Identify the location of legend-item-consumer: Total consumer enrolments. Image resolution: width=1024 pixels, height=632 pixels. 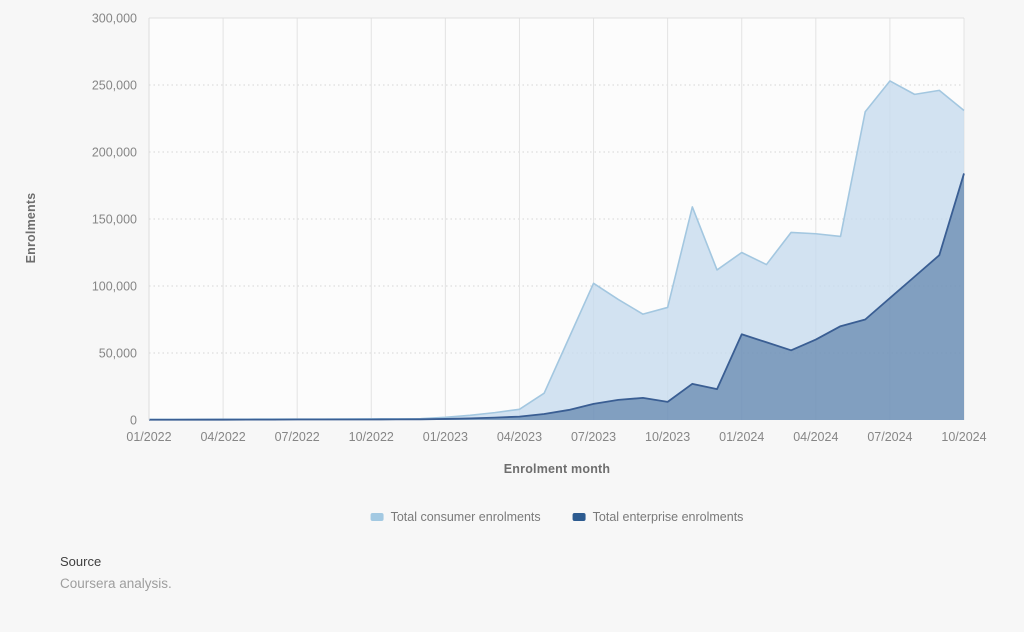
(455, 517).